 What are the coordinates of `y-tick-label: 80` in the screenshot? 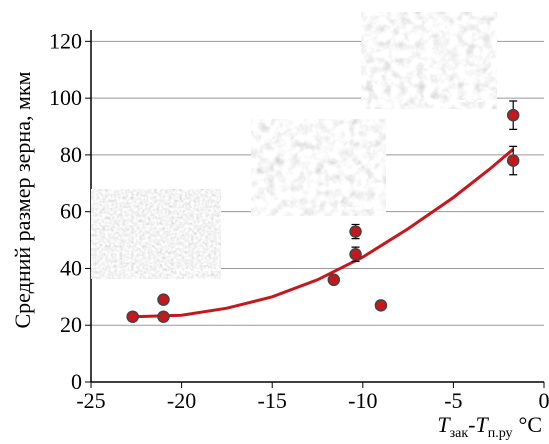 It's located at (71, 154).